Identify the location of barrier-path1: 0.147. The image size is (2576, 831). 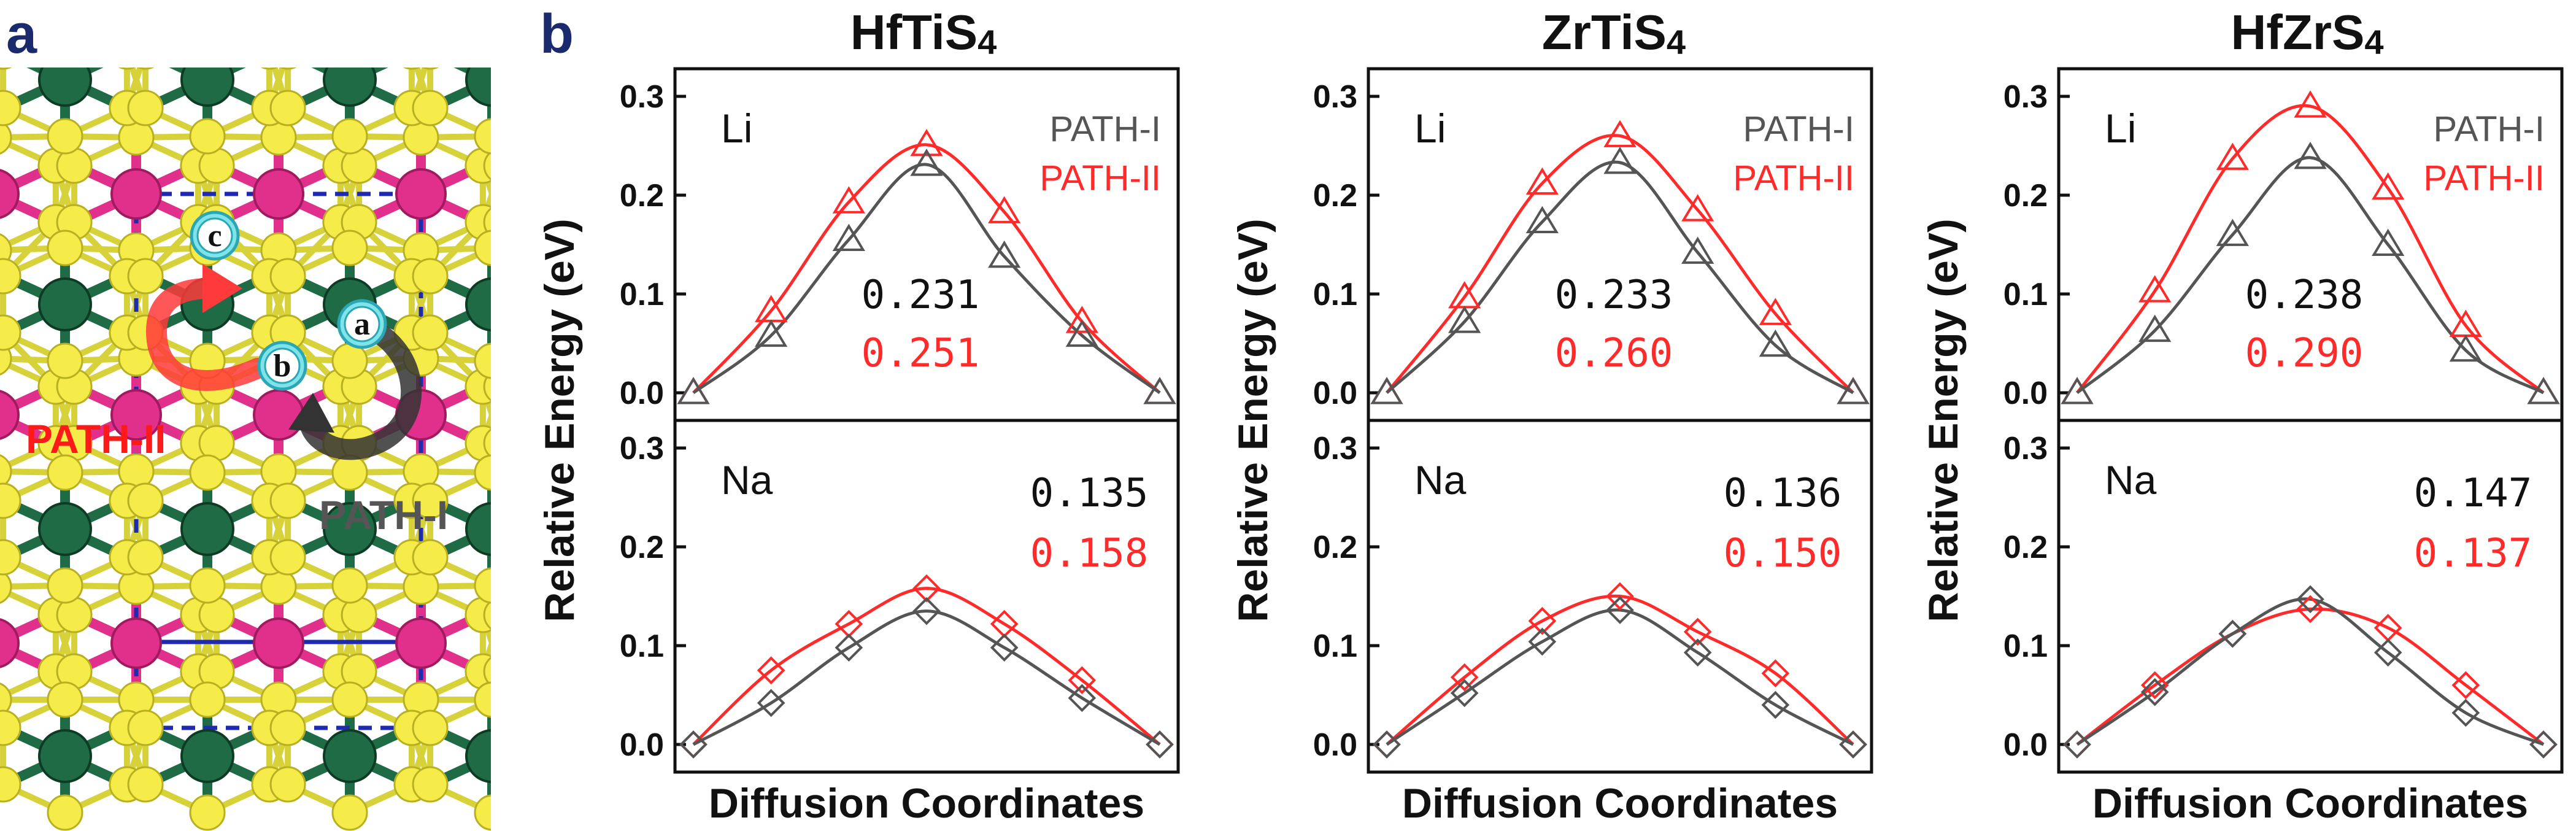
(2473, 493).